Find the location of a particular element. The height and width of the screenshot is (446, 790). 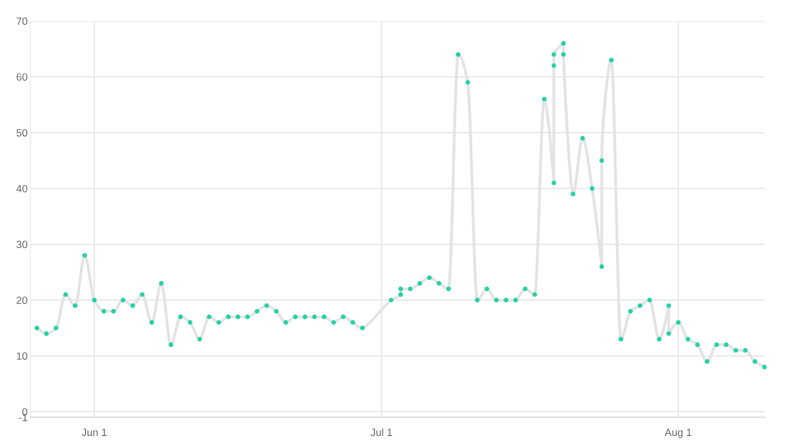

y-tick-label: 40 is located at coordinates (22, 188).